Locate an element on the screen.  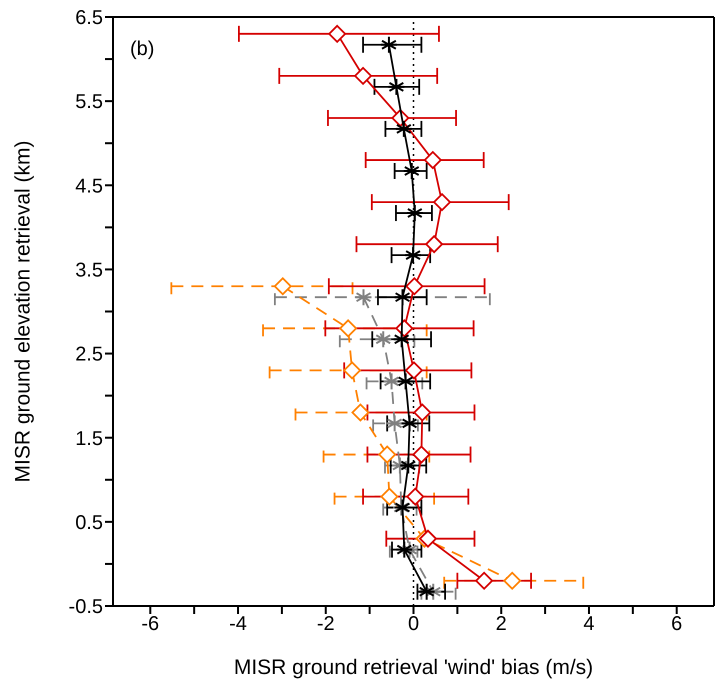
x-tick-label: 0 is located at coordinates (414, 624).